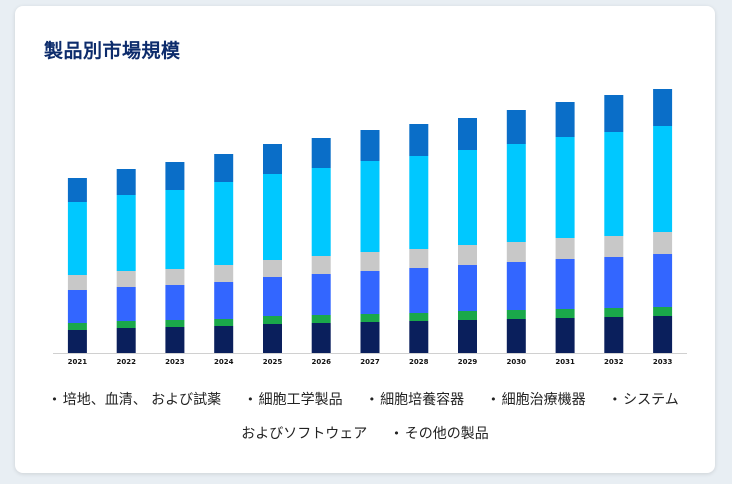  I want to click on legend-item: • 細胞培養容器, so click(416, 400).